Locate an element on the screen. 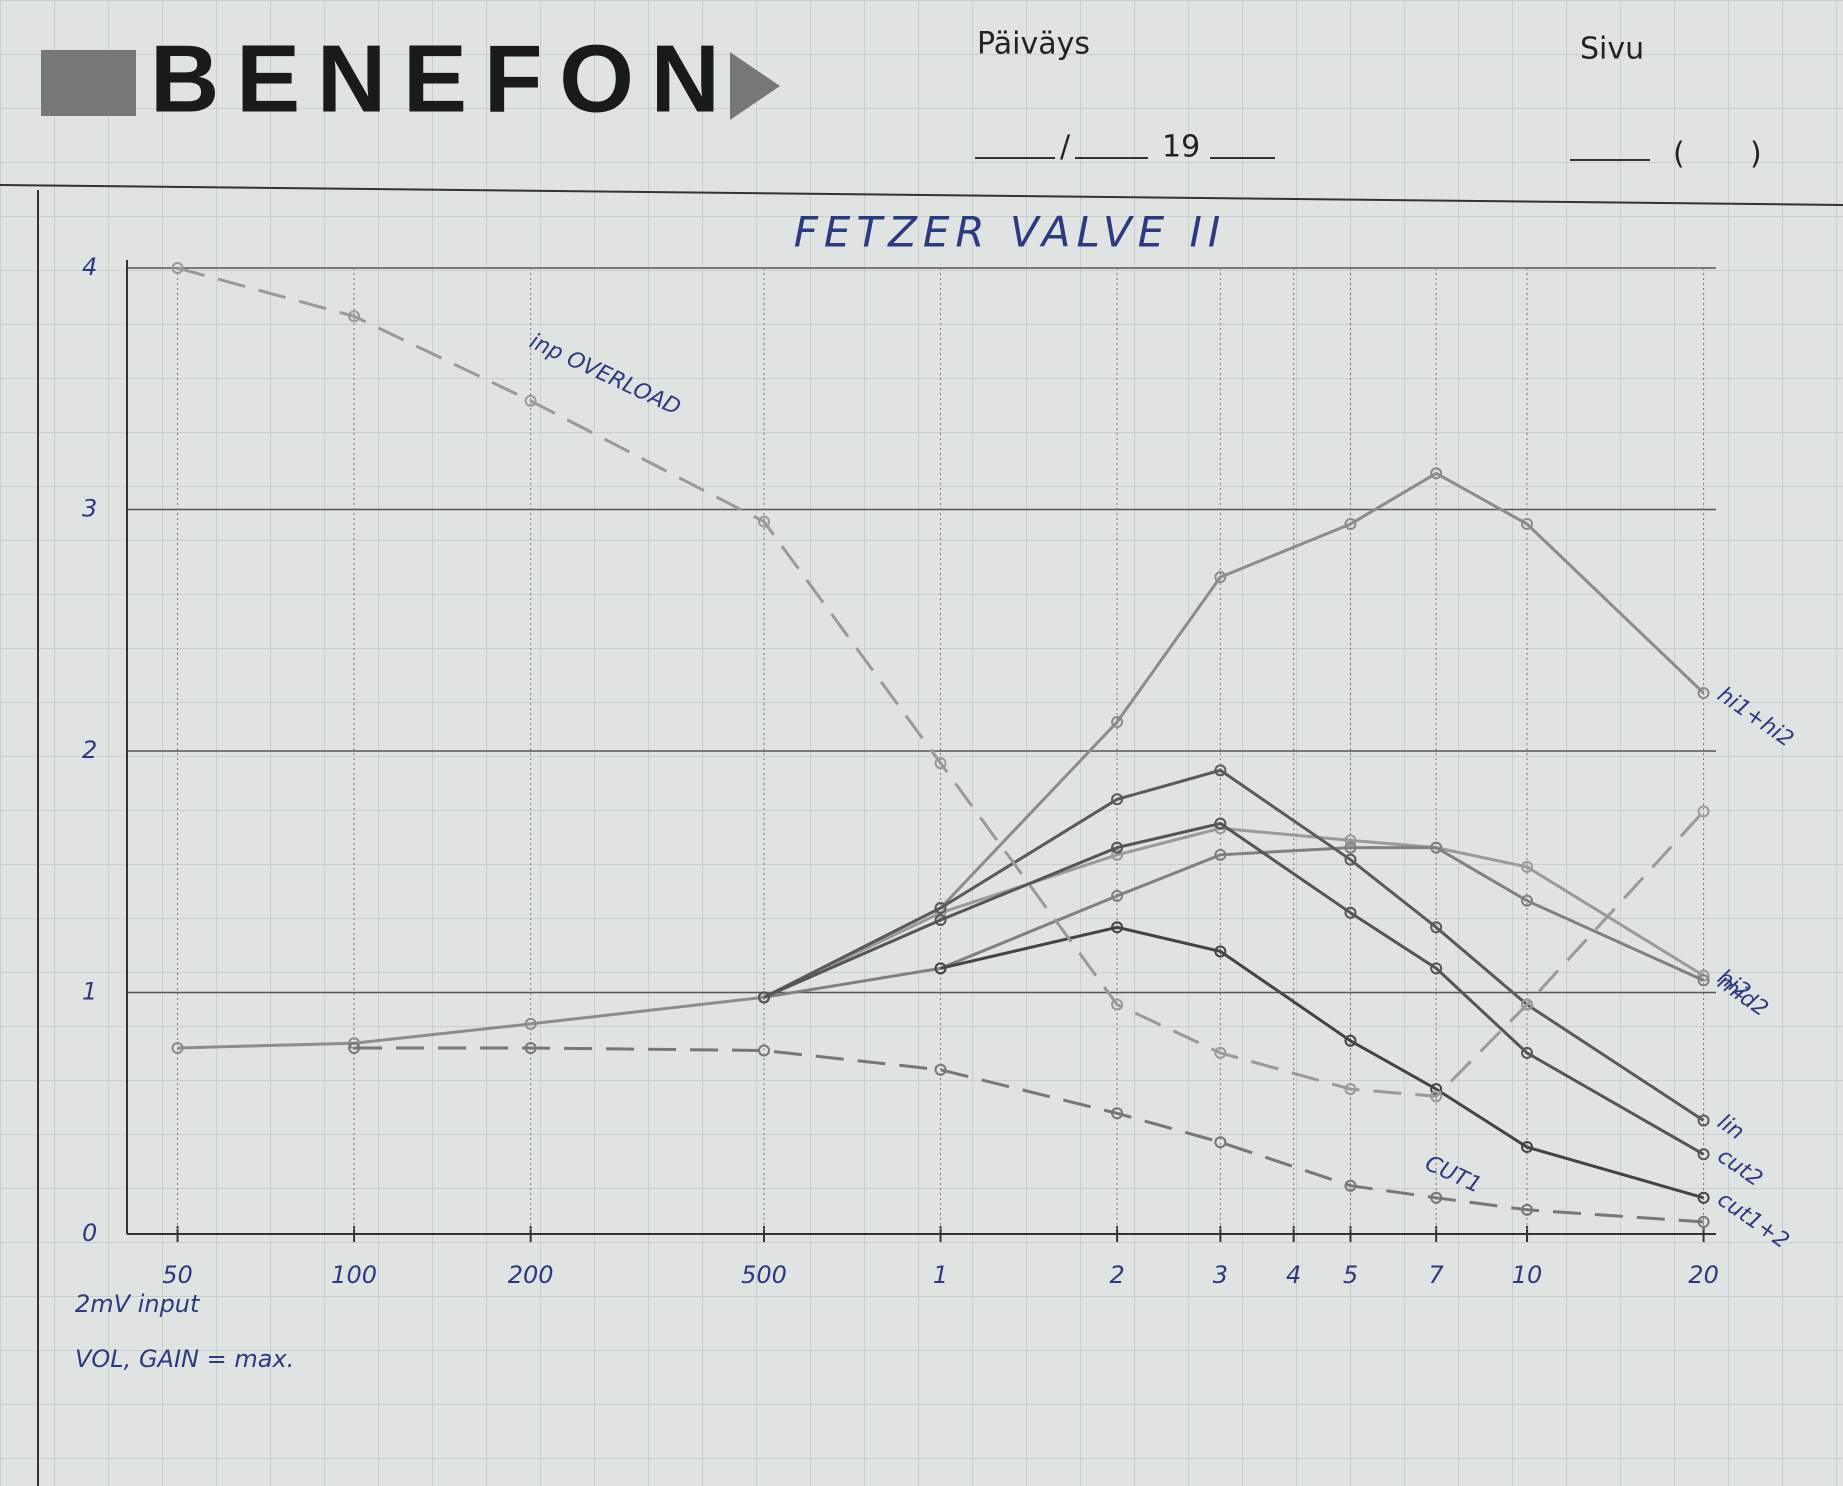  x-tick-label: 10 is located at coordinates (1527, 1275).